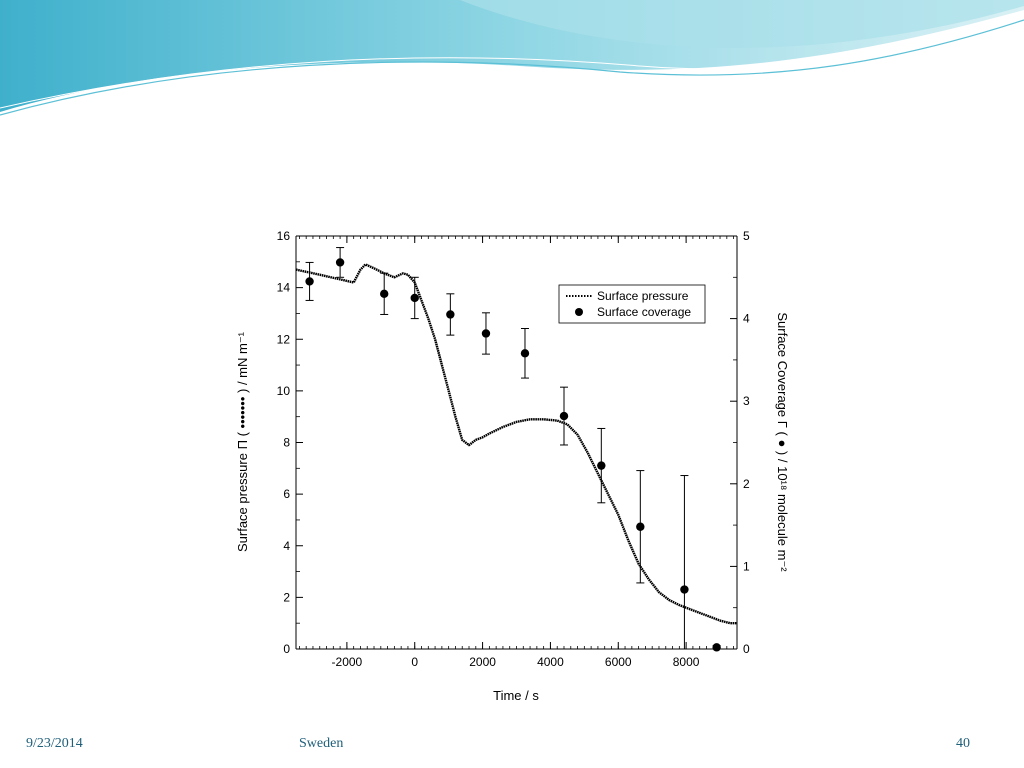 This screenshot has height=768, width=1024. I want to click on y2-tick-label: 3, so click(746, 401).